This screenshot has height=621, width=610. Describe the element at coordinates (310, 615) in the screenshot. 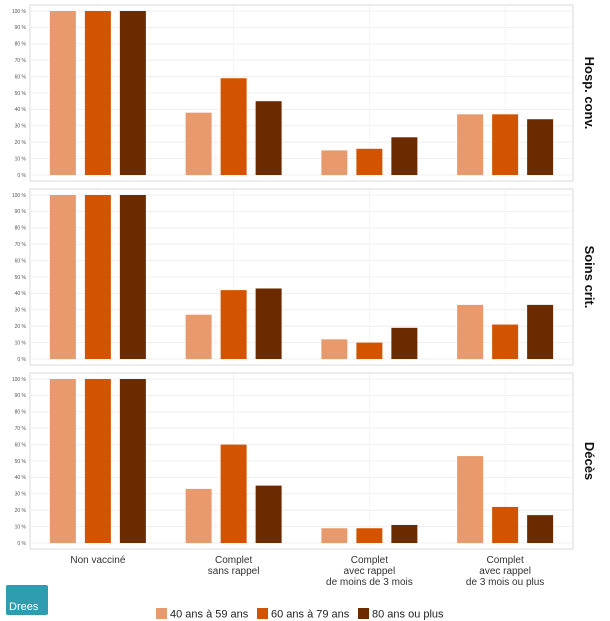

I see `legend-label: 60 ans à 79 ans` at that location.